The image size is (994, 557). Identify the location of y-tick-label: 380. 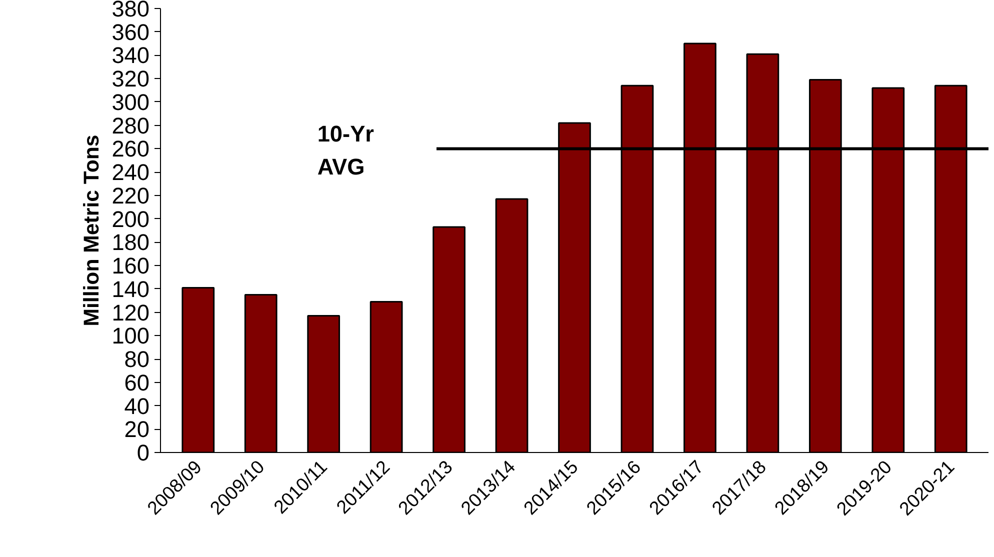
(131, 11).